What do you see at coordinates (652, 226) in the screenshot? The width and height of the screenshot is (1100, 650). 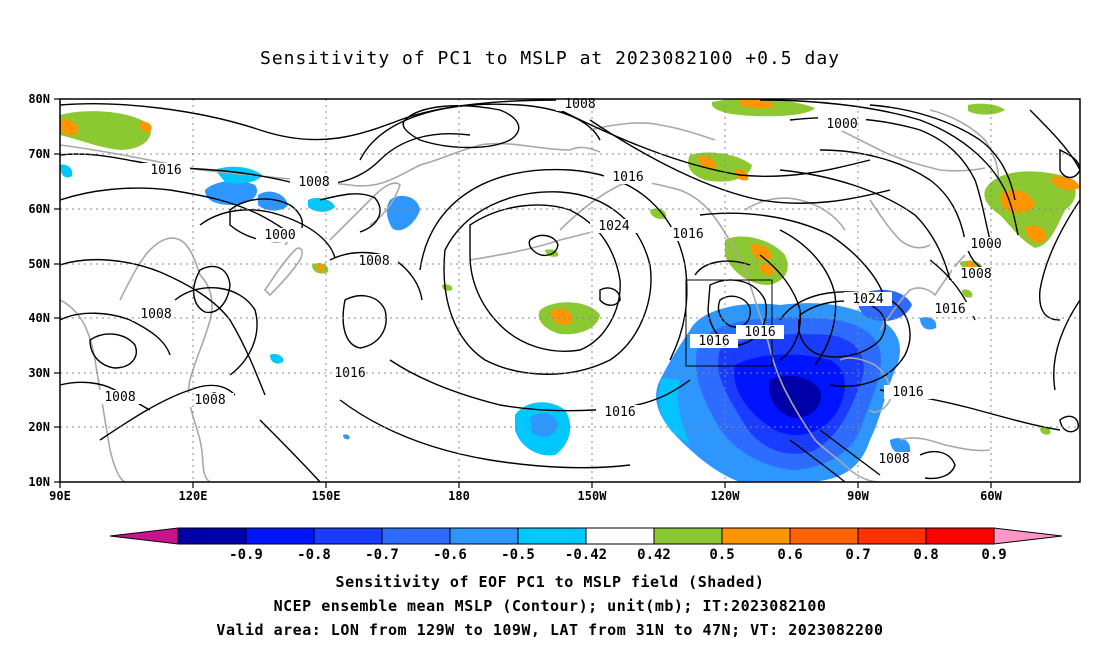 I see `coast-alaska` at bounding box center [652, 226].